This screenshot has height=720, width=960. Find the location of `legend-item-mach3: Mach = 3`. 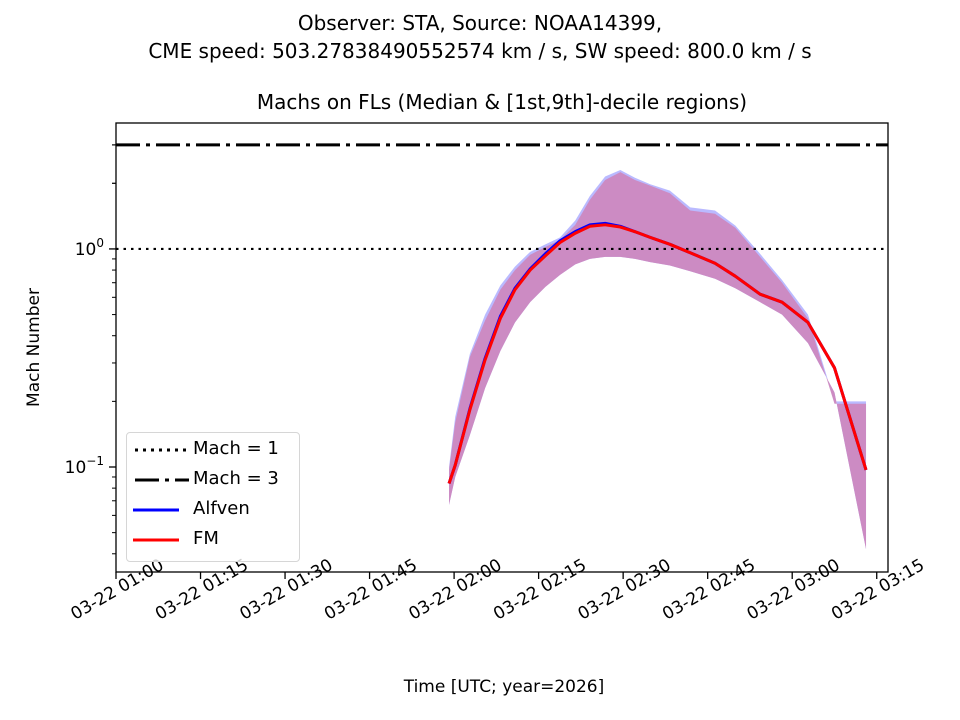

legend-item-mach3: Mach = 3 is located at coordinates (213, 480).